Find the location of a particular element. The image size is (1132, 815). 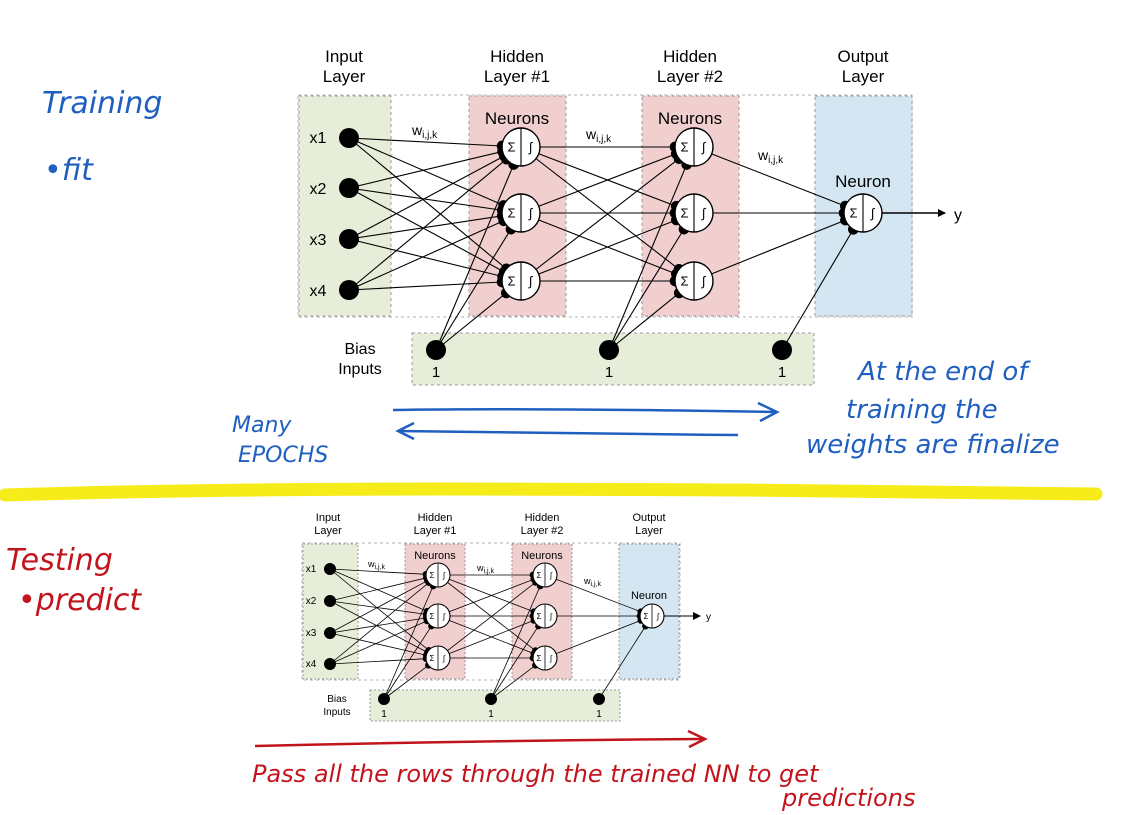

note-training: Training is located at coordinates (102, 103).